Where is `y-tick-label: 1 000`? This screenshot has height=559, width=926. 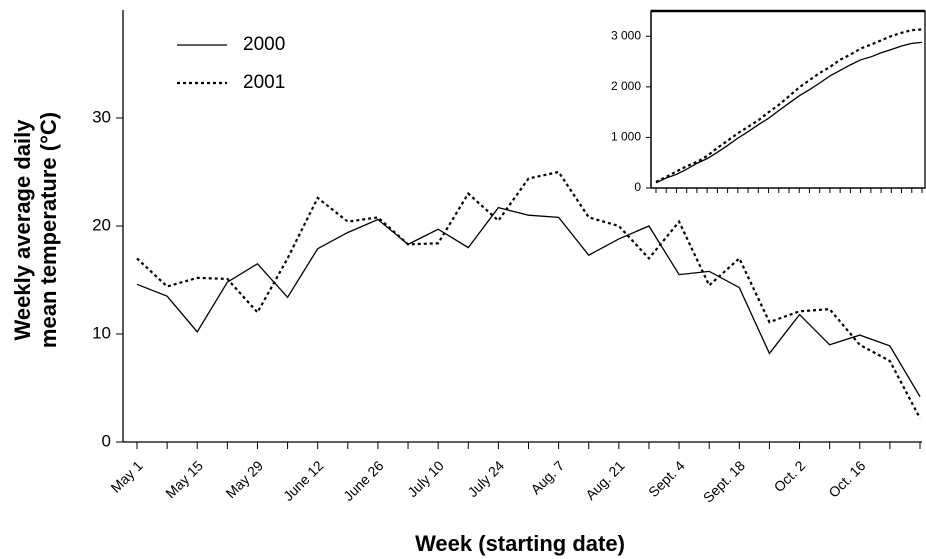
y-tick-label: 1 000 is located at coordinates (626, 137).